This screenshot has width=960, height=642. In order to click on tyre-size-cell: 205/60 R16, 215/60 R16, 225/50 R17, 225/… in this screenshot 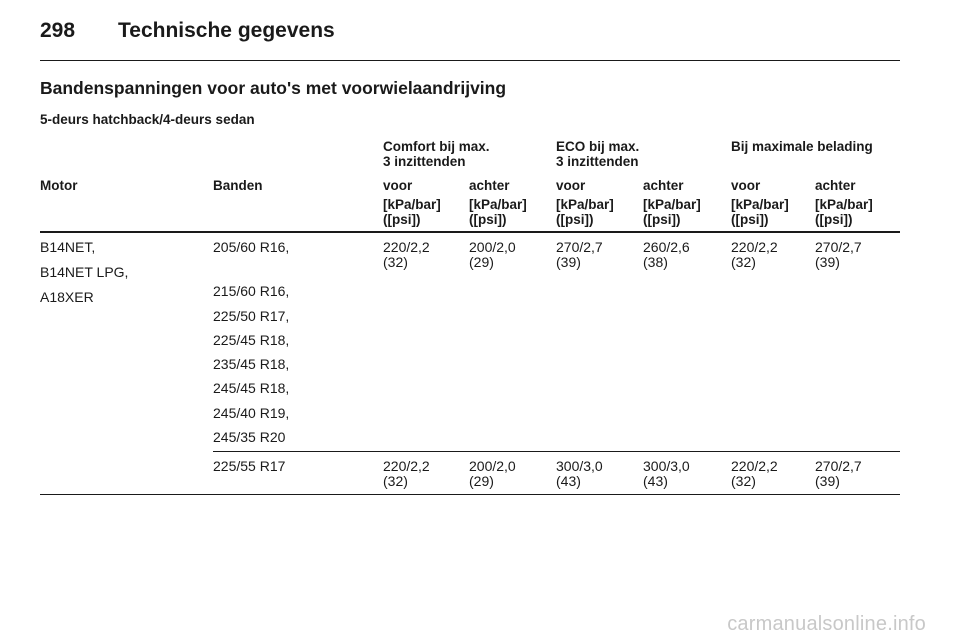, I will do `click(251, 342)`.